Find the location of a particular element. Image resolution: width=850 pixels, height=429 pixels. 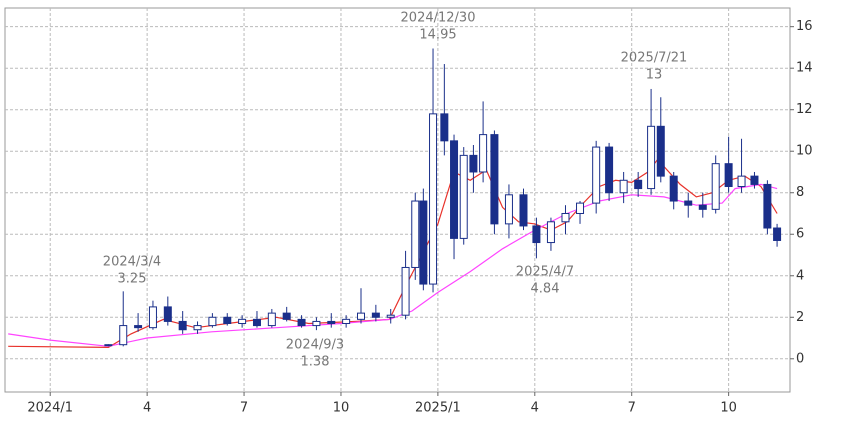

annotation-value: 13 is located at coordinates (654, 75).